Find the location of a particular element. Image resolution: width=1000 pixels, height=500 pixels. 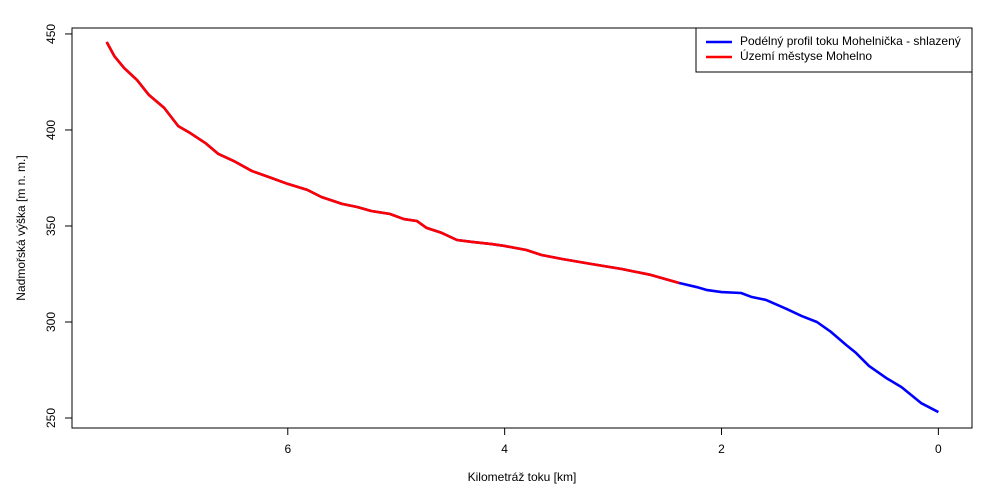

y-tick-label: 400 is located at coordinates (51, 130).